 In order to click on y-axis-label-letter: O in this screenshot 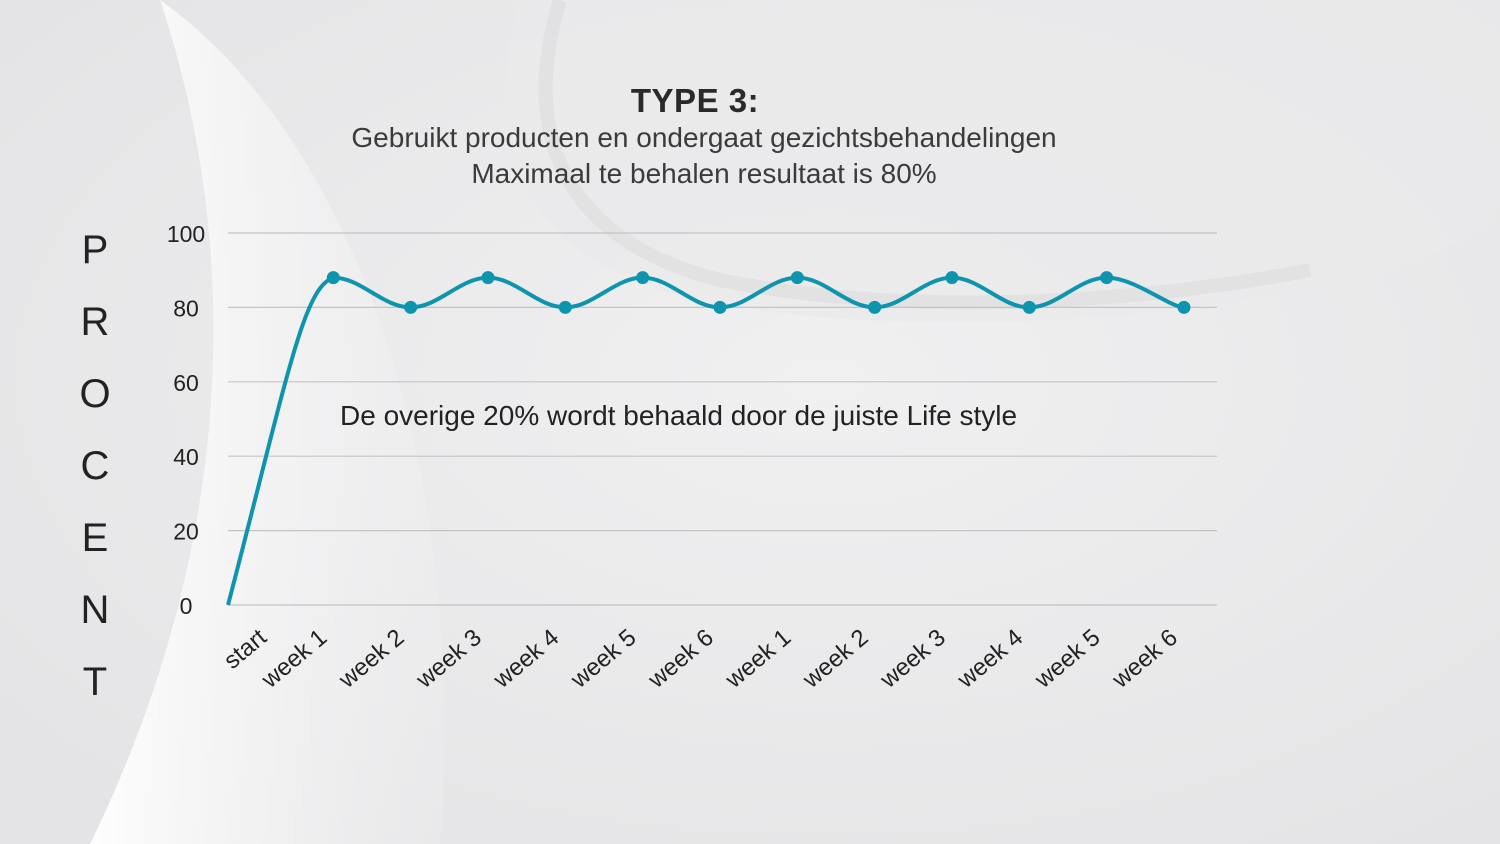, I will do `click(95, 394)`.